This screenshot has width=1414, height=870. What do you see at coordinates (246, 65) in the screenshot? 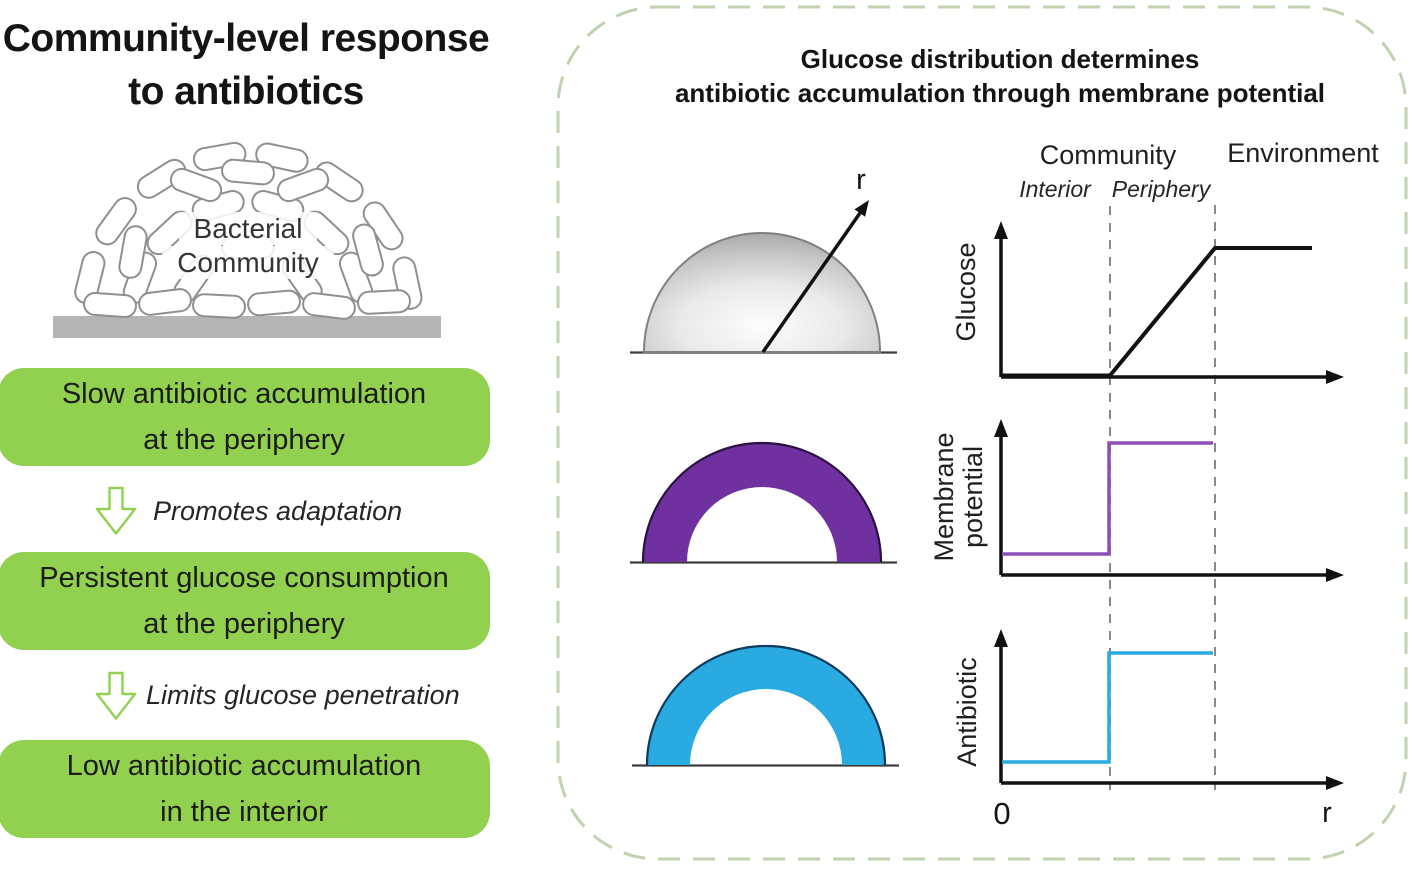
I see `main-title: Community-level response to antibiotics` at bounding box center [246, 65].